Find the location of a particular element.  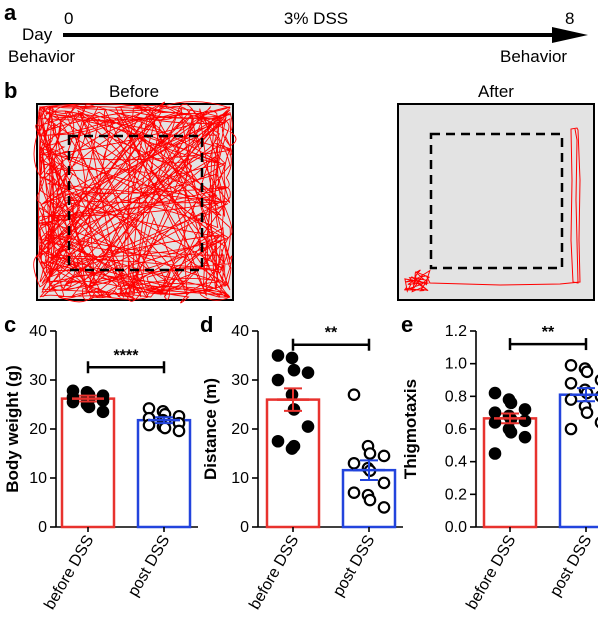

y-tick-label-e: 0.6 is located at coordinates (456, 429).